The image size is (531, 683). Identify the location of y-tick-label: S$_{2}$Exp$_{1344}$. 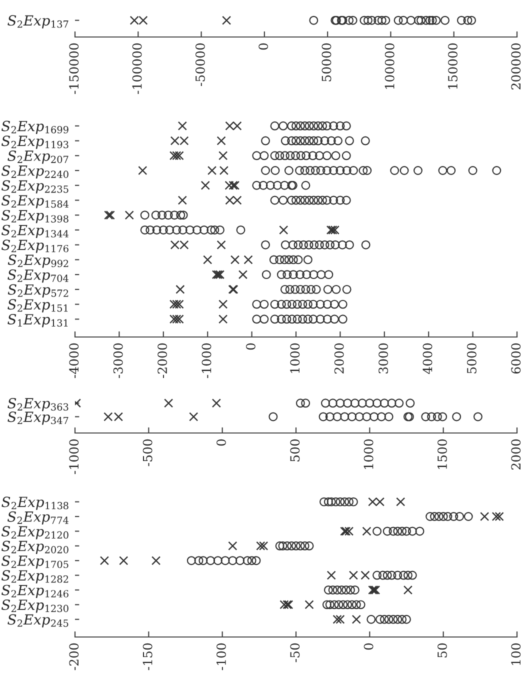
(35, 231).